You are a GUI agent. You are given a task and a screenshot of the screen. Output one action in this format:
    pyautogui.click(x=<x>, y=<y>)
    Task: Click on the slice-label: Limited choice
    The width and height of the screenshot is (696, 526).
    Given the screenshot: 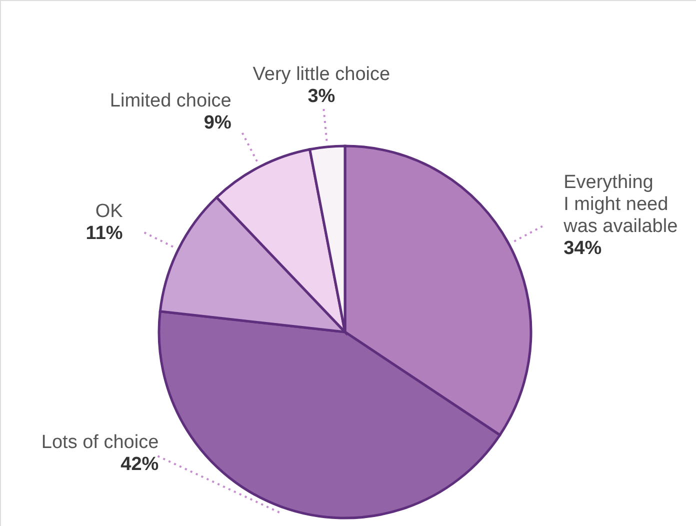 What is the action you would take?
    pyautogui.click(x=171, y=101)
    